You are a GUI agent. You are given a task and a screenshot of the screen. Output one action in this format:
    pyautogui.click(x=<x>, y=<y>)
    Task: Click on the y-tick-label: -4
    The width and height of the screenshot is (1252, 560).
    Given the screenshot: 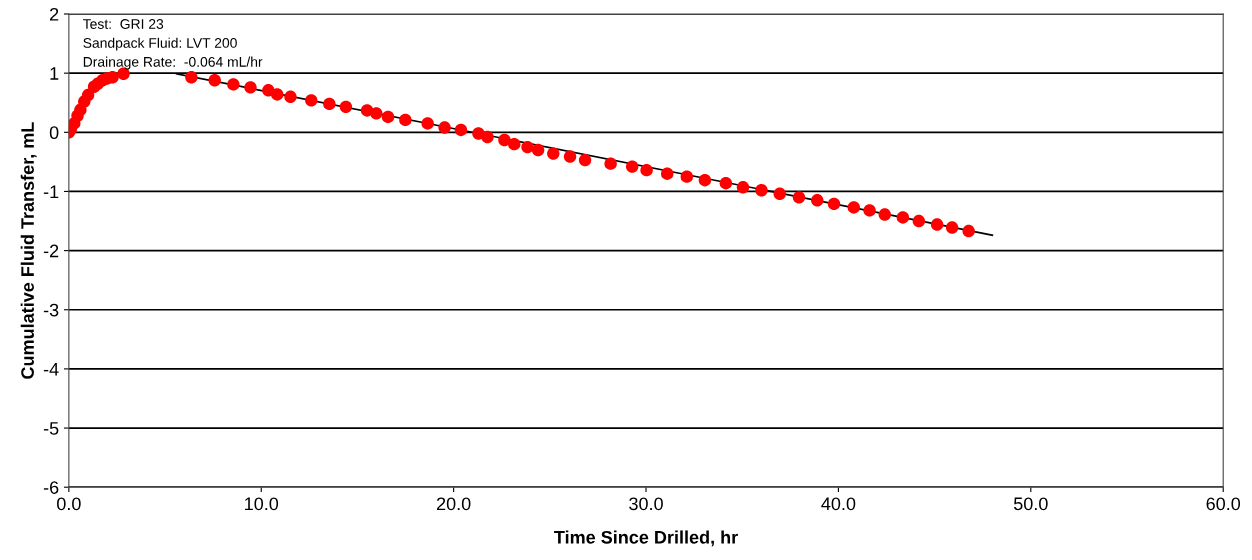 What is the action you would take?
    pyautogui.click(x=51, y=369)
    